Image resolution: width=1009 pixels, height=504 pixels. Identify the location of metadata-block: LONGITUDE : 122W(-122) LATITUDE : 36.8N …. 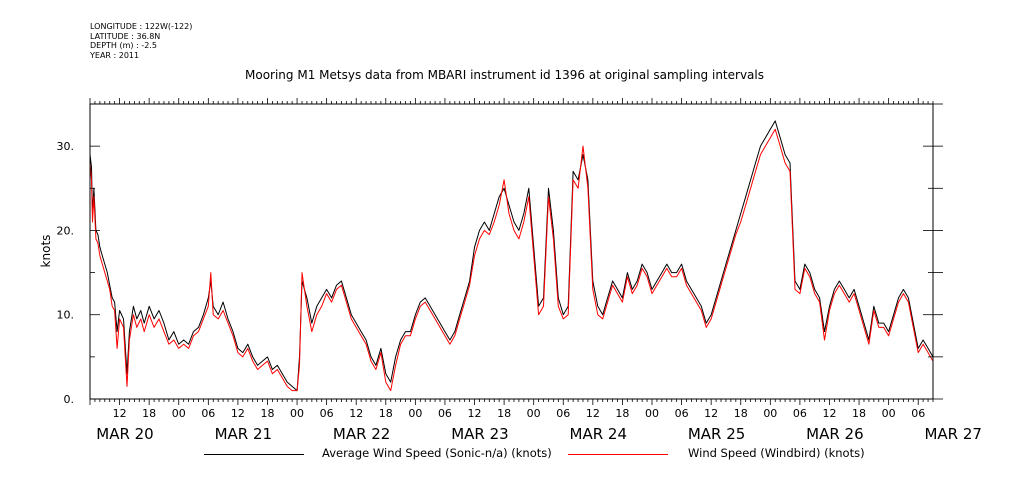
(141, 41).